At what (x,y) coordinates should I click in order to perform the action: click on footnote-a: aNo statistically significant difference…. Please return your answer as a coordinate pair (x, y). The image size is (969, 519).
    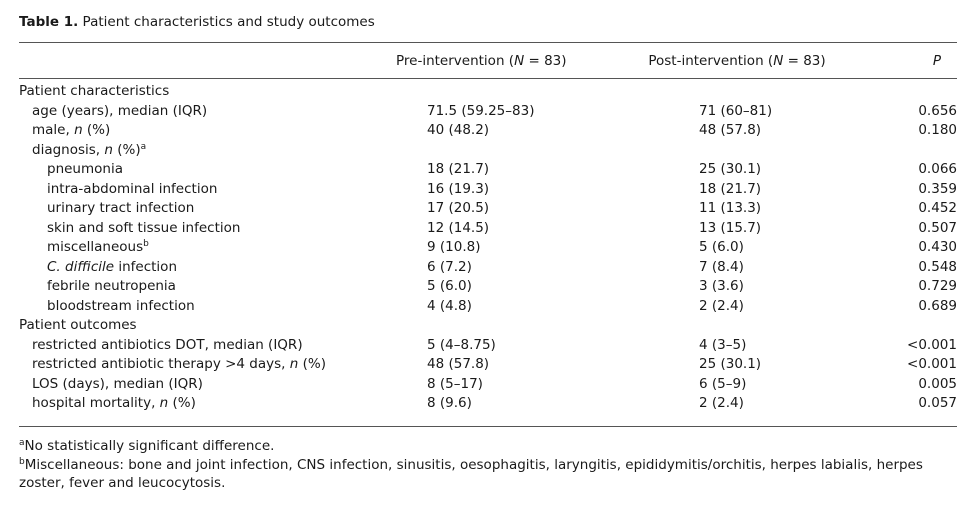
    Looking at the image, I should click on (147, 446).